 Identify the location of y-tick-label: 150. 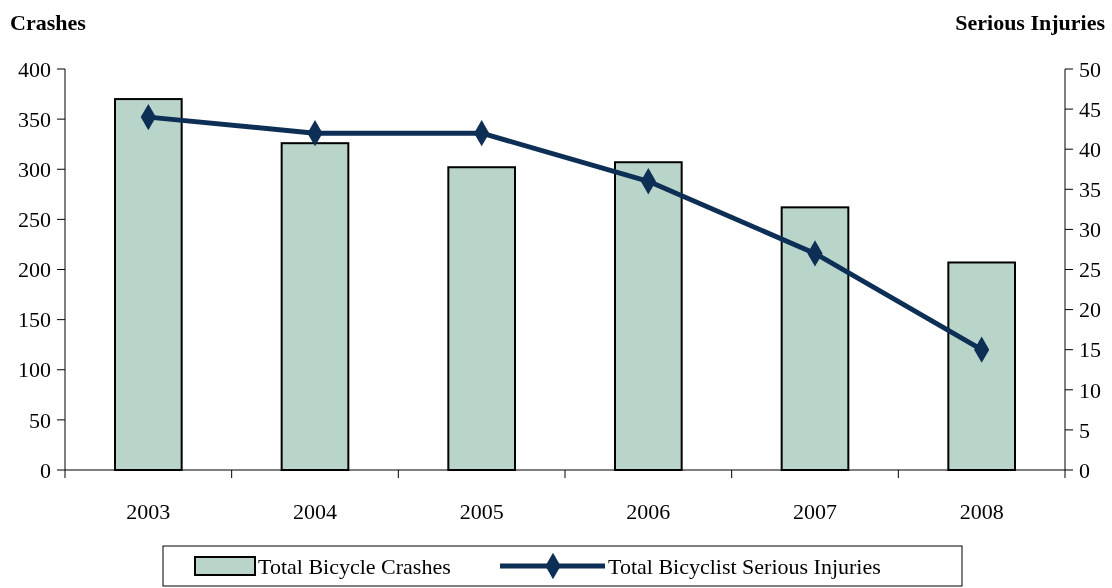
(34, 320).